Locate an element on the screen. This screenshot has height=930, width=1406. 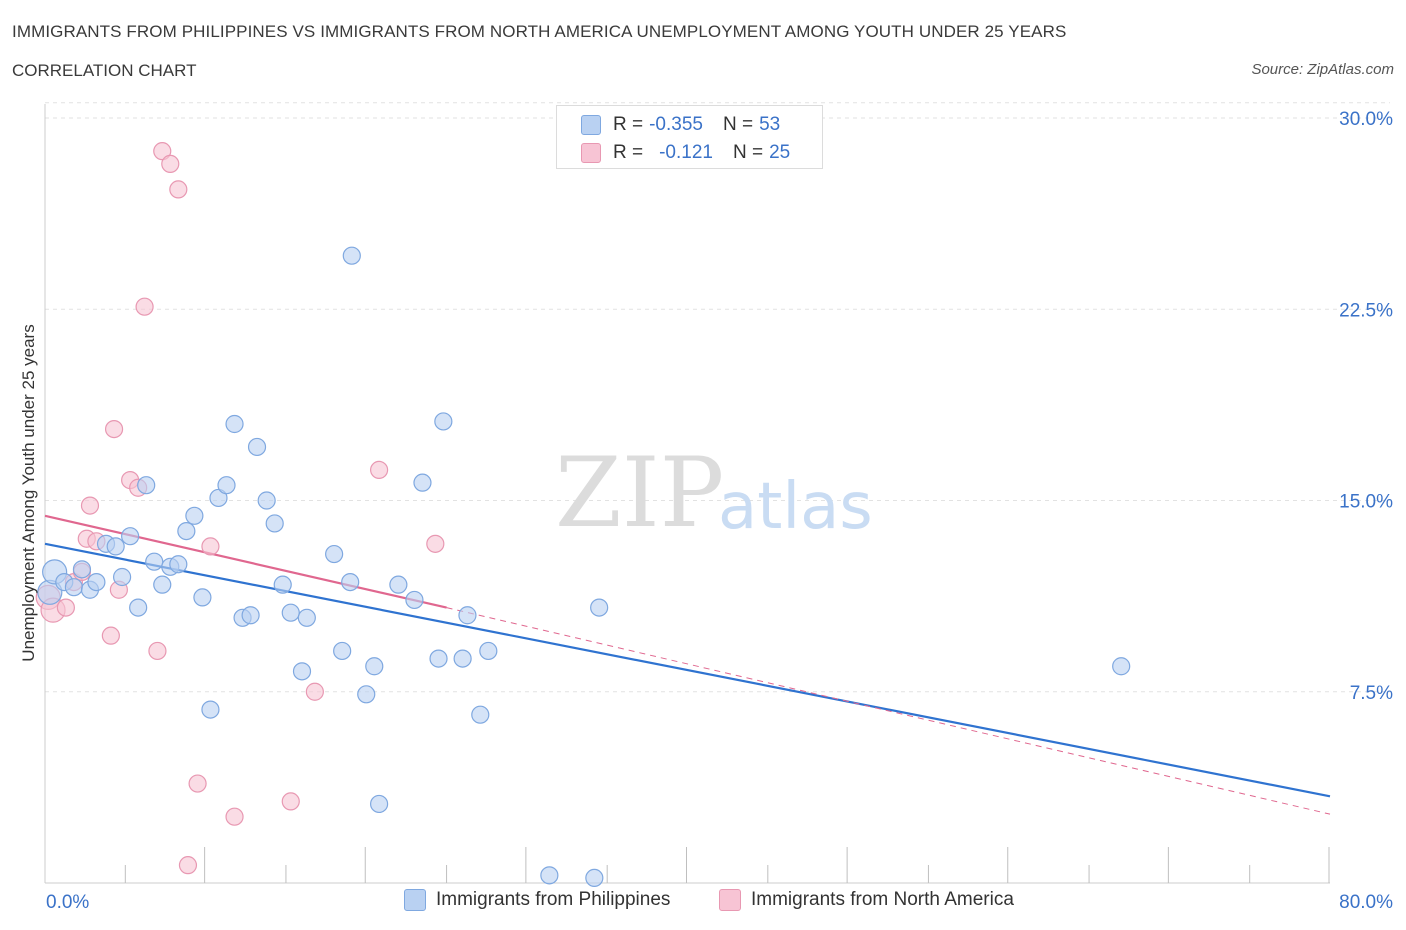
legend-n-value: 25 is located at coordinates (780, 152).